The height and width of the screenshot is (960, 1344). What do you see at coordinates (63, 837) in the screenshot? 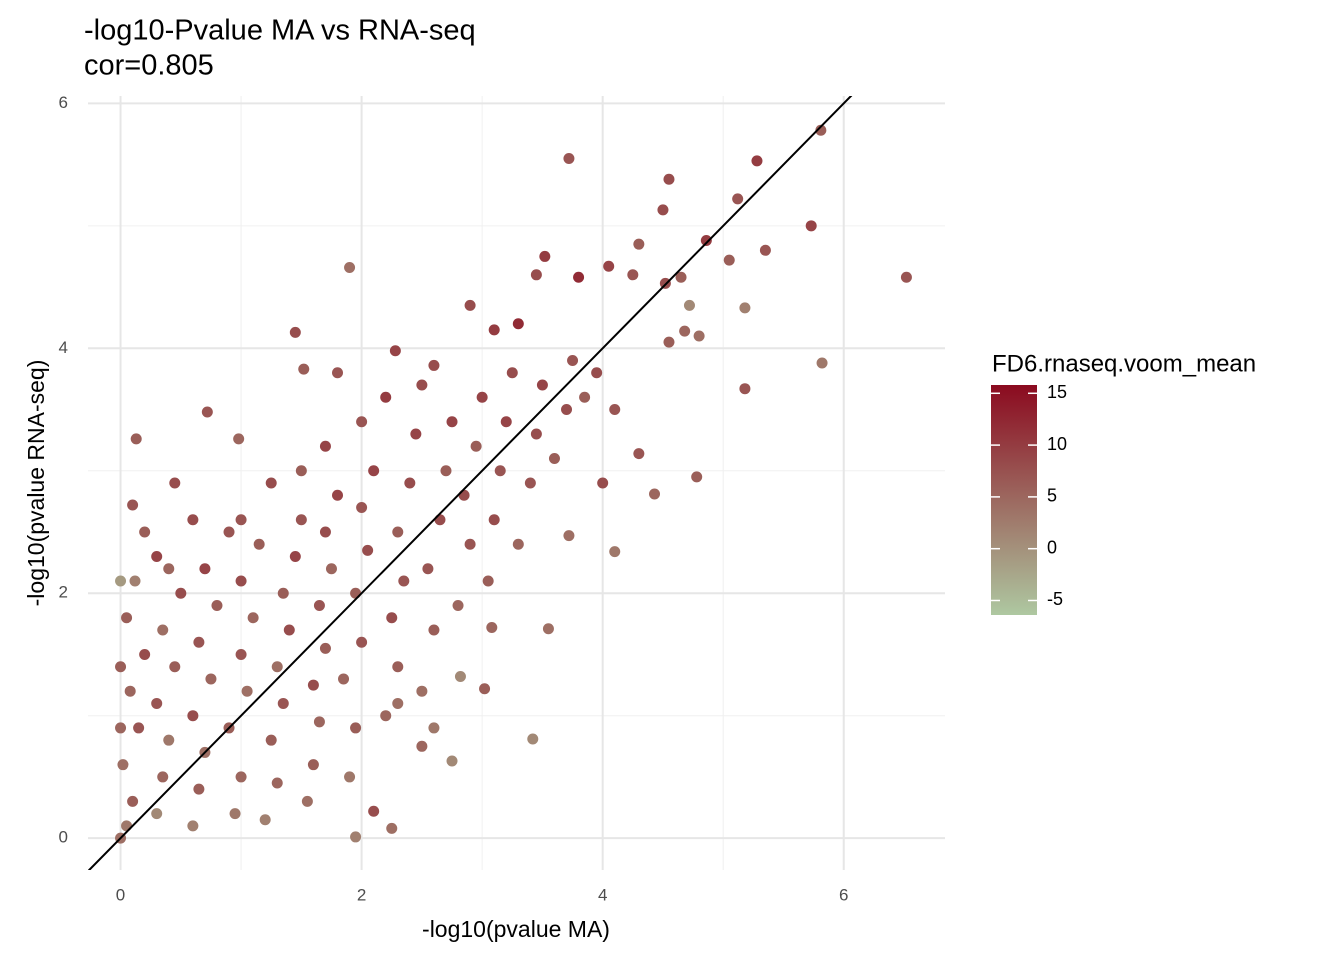
I see `y-tick-label: 0` at bounding box center [63, 837].